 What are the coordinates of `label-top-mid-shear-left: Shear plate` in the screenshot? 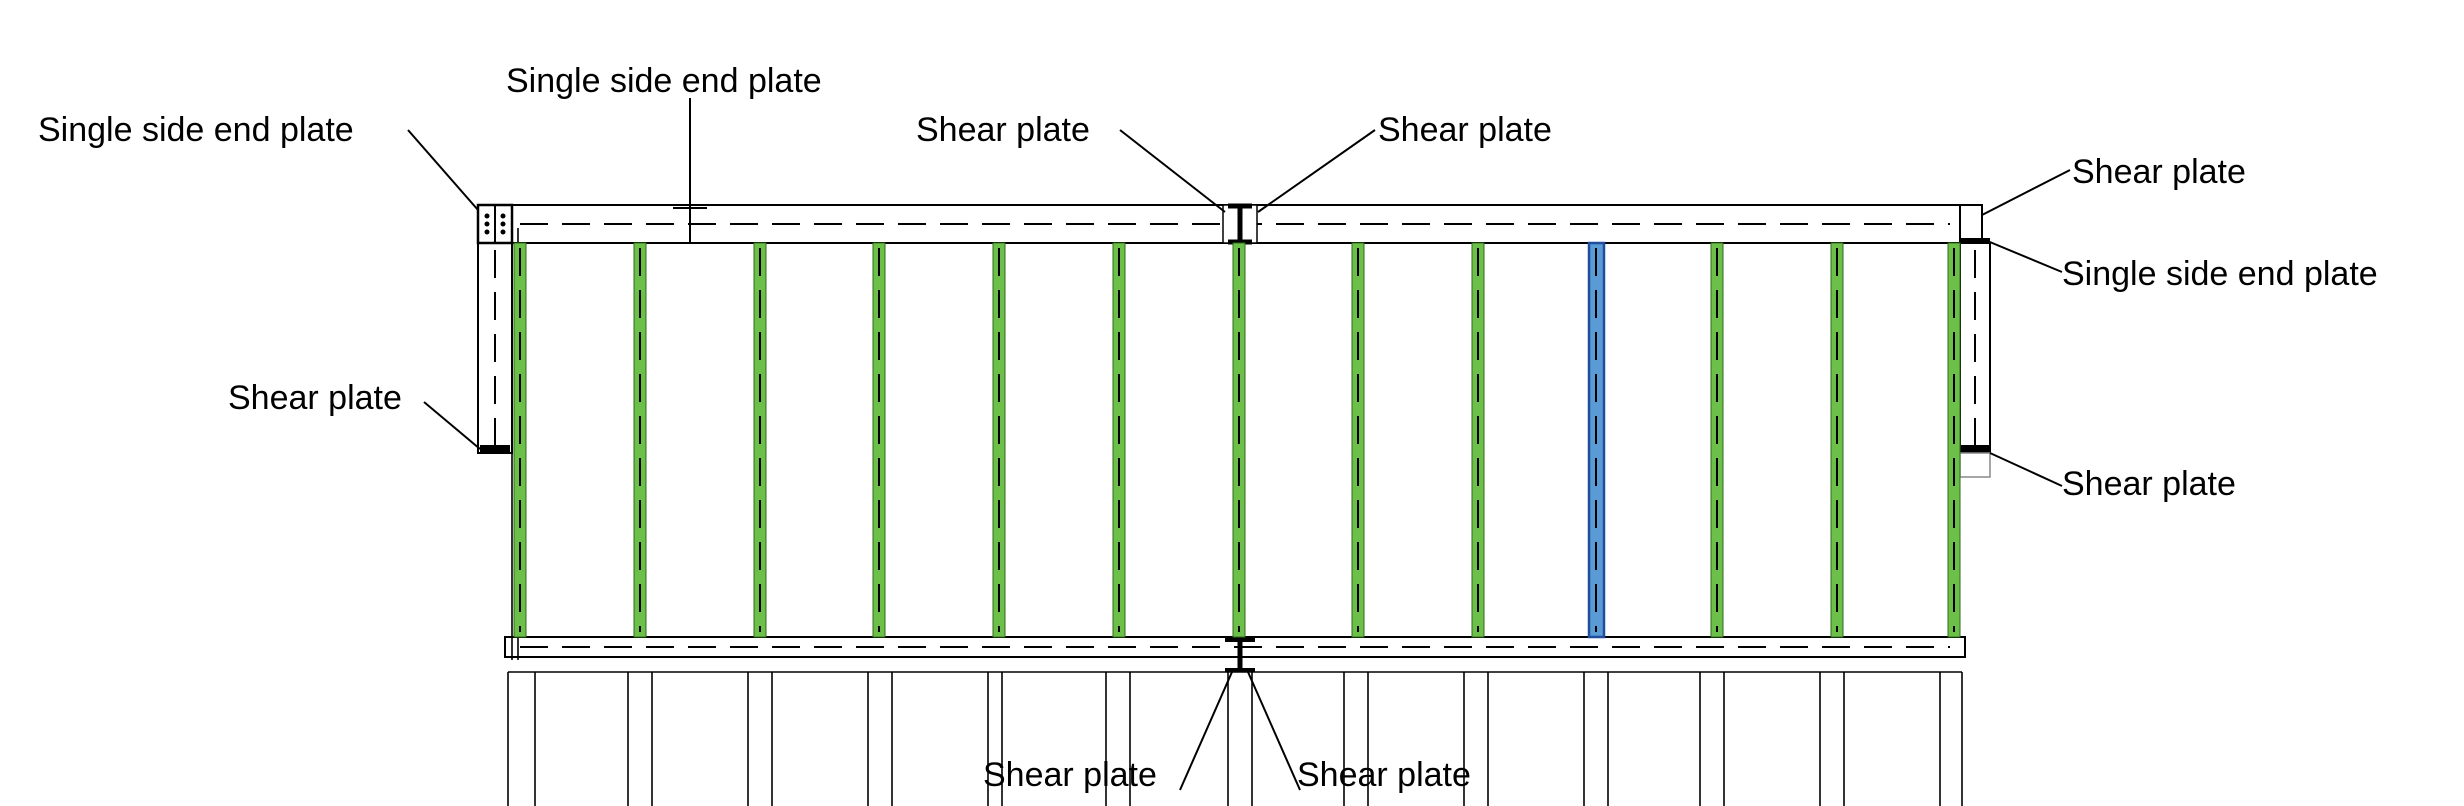 It's located at (1003, 130).